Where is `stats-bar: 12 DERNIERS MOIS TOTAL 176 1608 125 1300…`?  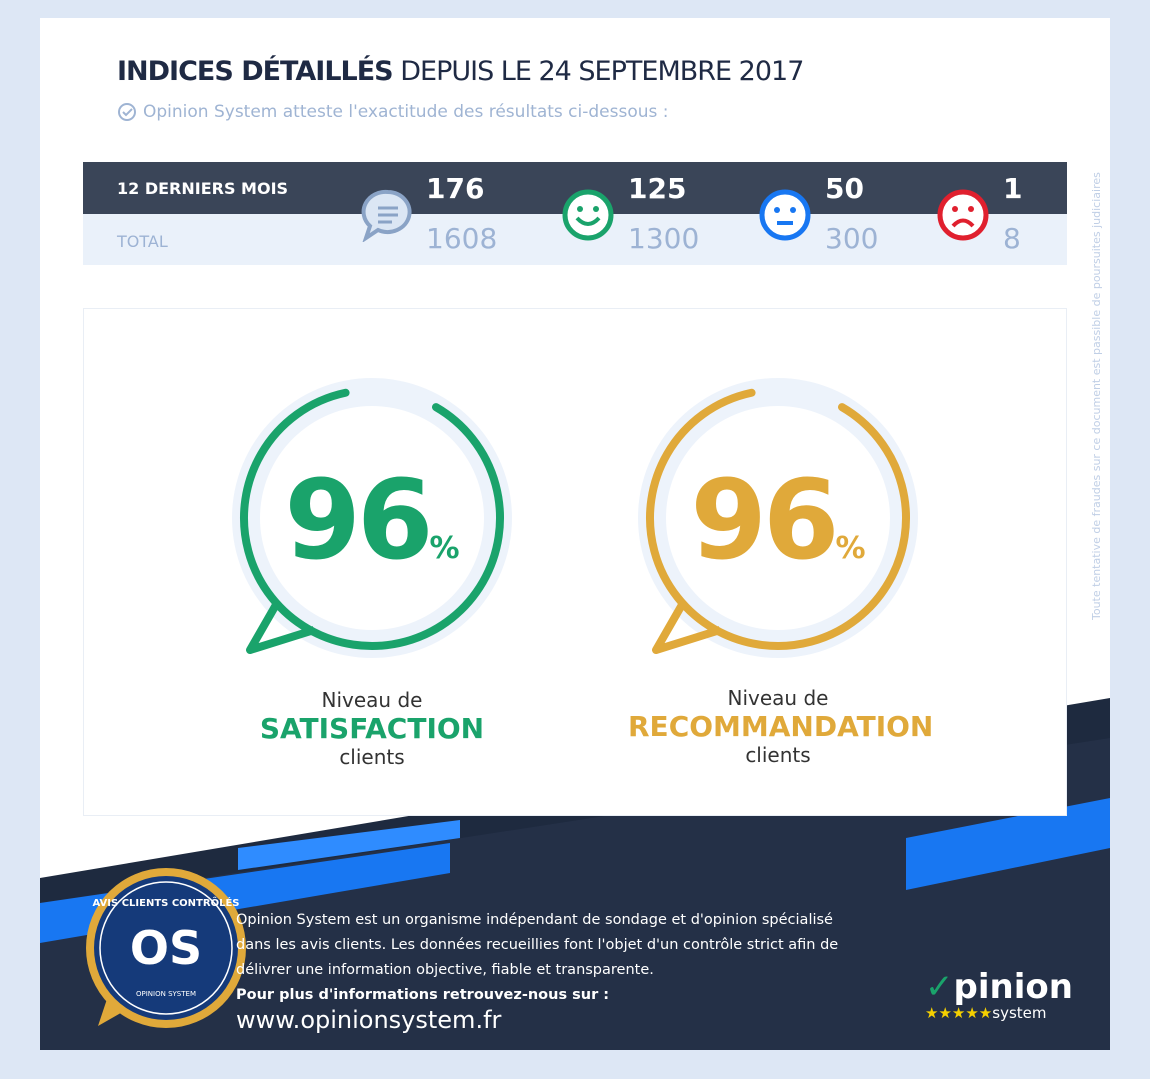 stats-bar: 12 DERNIERS MOIS TOTAL 176 1608 125 1300… is located at coordinates (575, 213).